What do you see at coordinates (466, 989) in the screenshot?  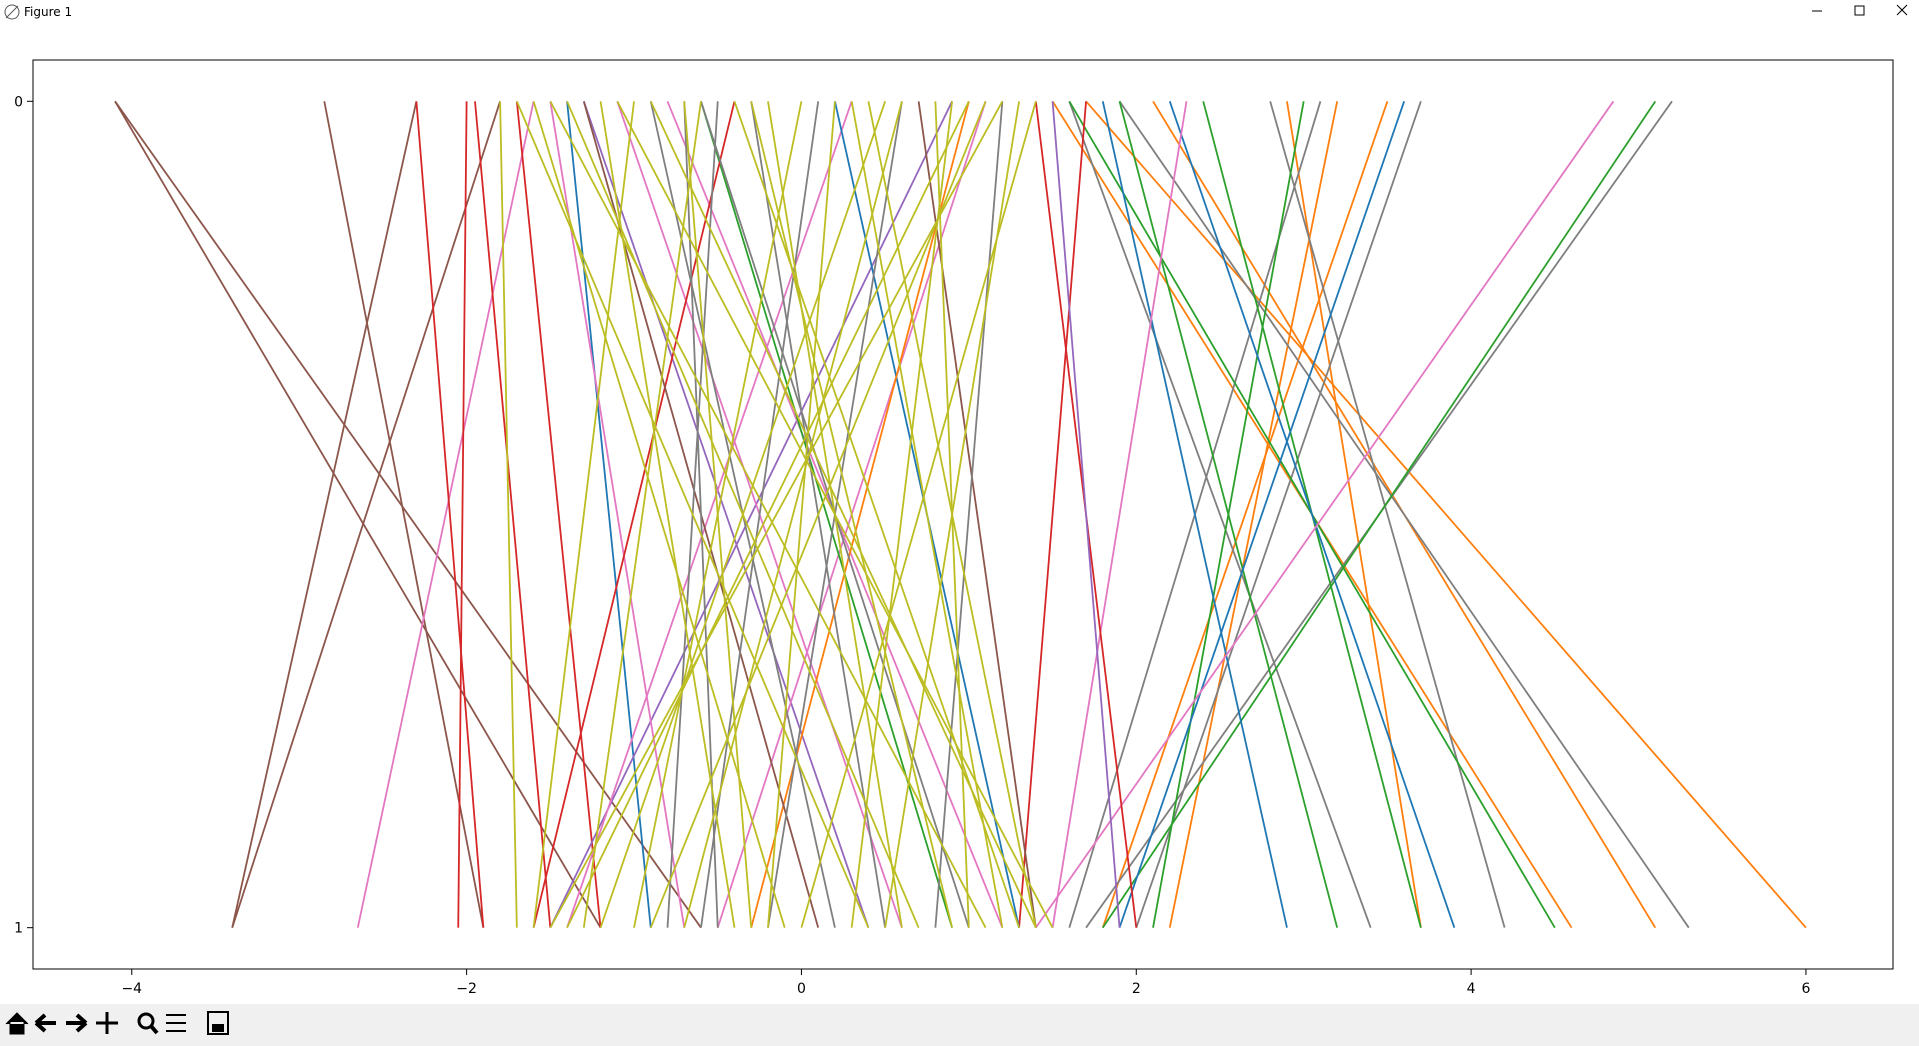 I see `x-tick-label: −2` at bounding box center [466, 989].